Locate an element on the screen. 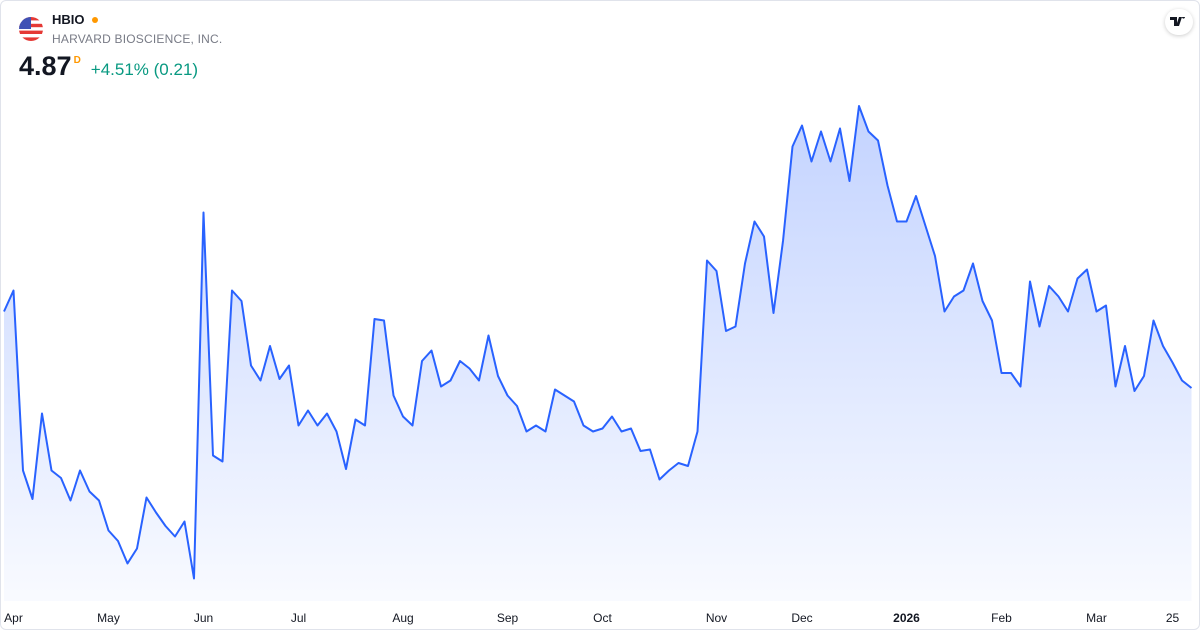 This screenshot has height=630, width=1200. x-tick-label: Aug is located at coordinates (402, 618).